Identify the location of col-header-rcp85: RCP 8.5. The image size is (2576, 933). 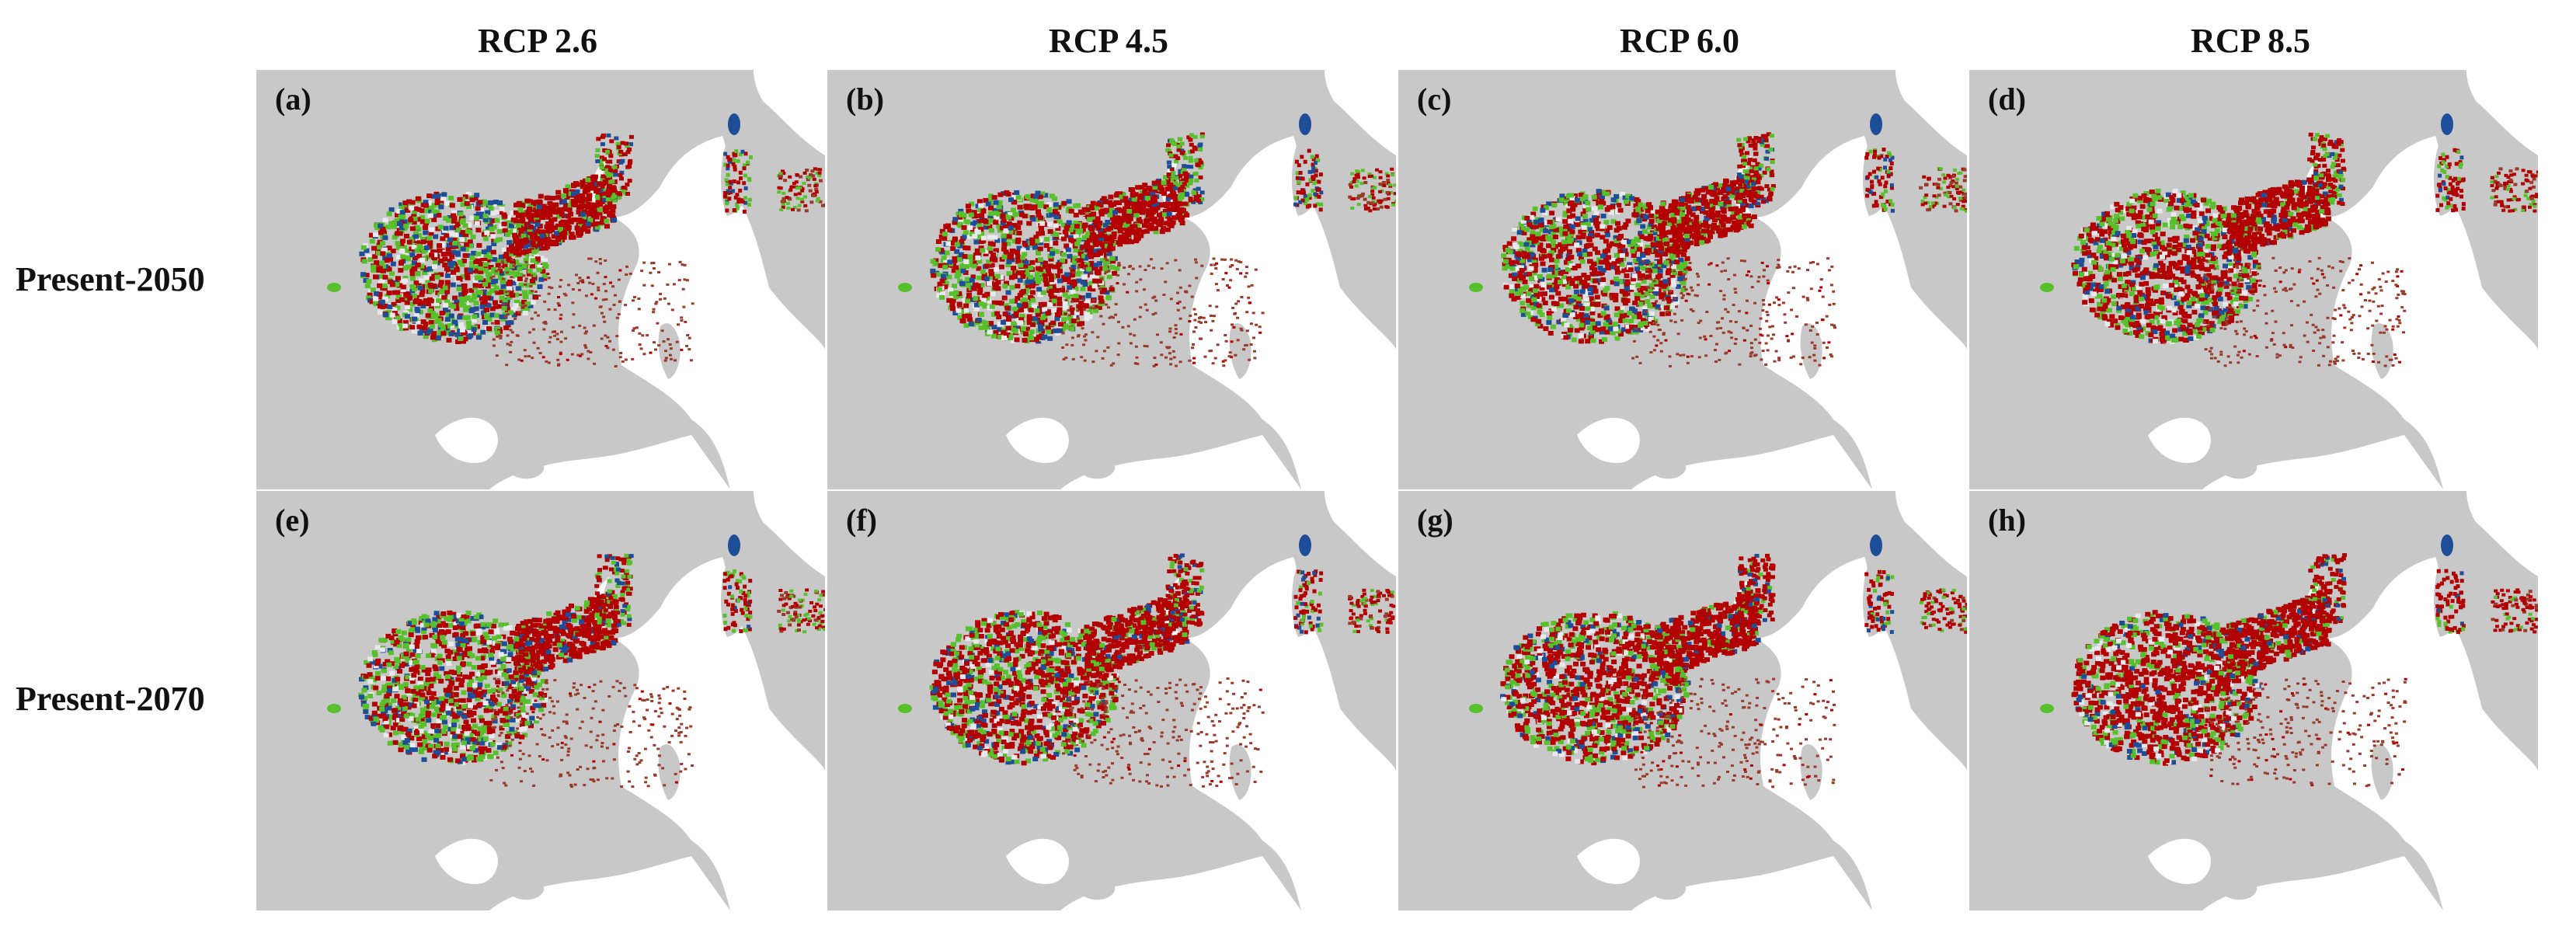
(2250, 41).